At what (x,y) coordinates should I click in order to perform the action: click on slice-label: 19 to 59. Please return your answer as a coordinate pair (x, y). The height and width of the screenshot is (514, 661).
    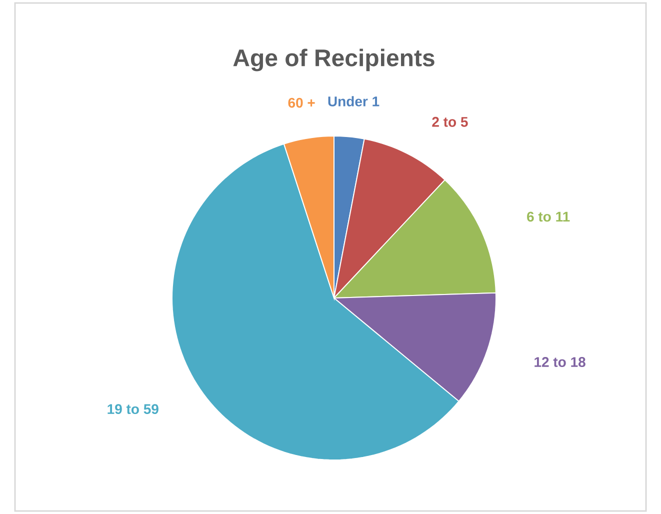
    Looking at the image, I should click on (133, 409).